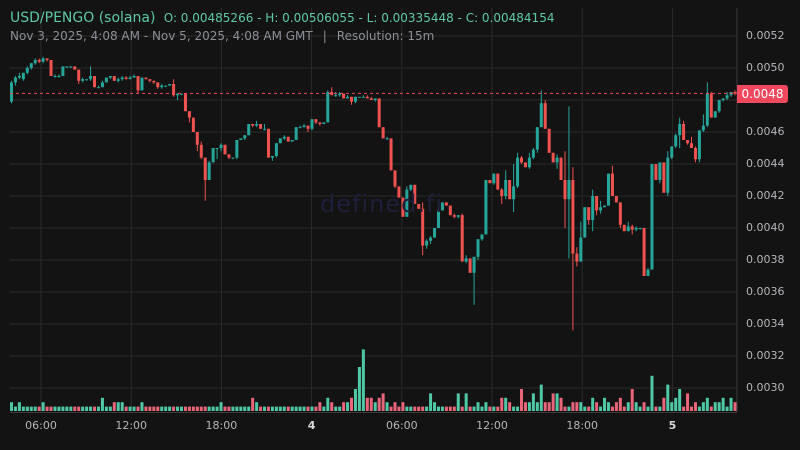  I want to click on price-tick-label: 0.0046, so click(765, 131).